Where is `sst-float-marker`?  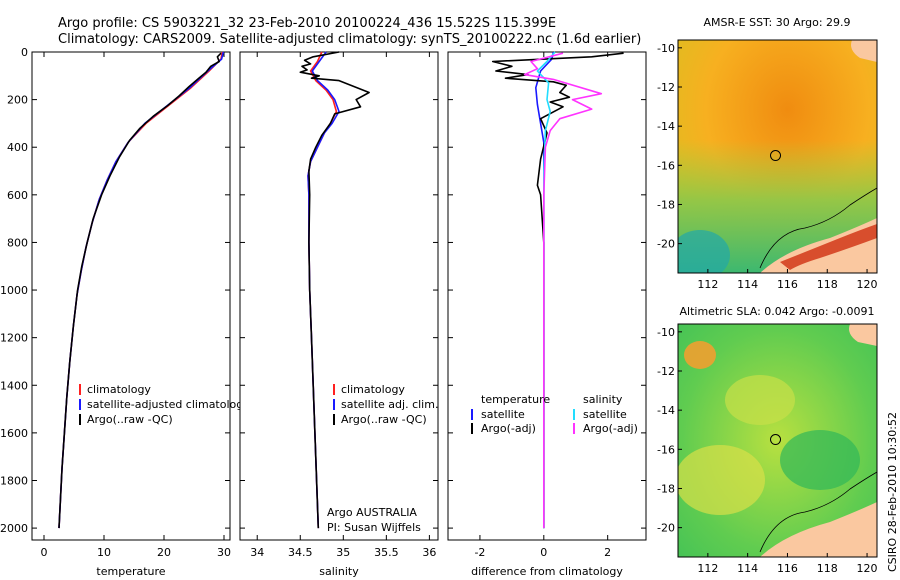 sst-float-marker is located at coordinates (776, 156).